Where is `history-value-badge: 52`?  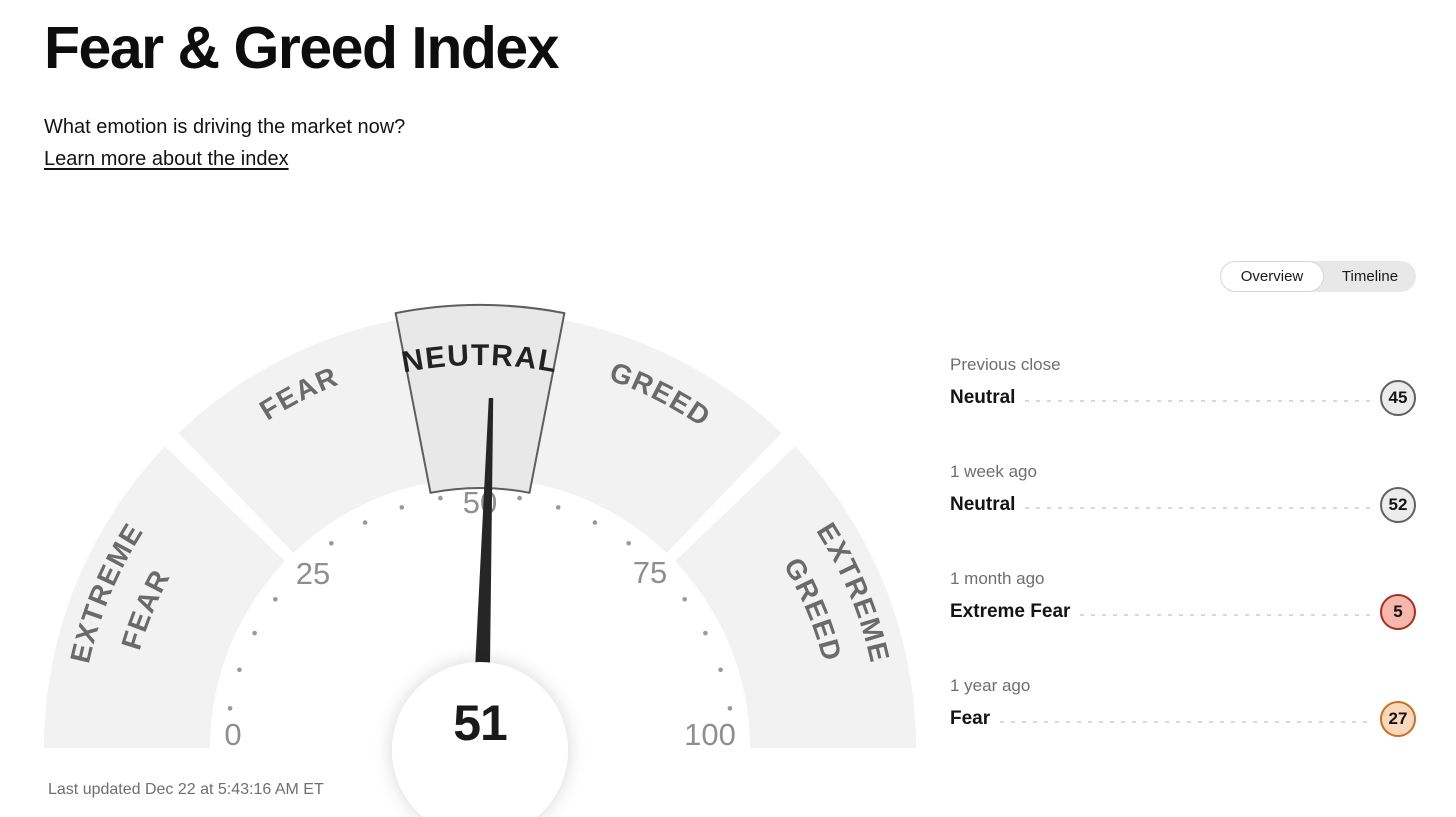 history-value-badge: 52 is located at coordinates (1398, 505).